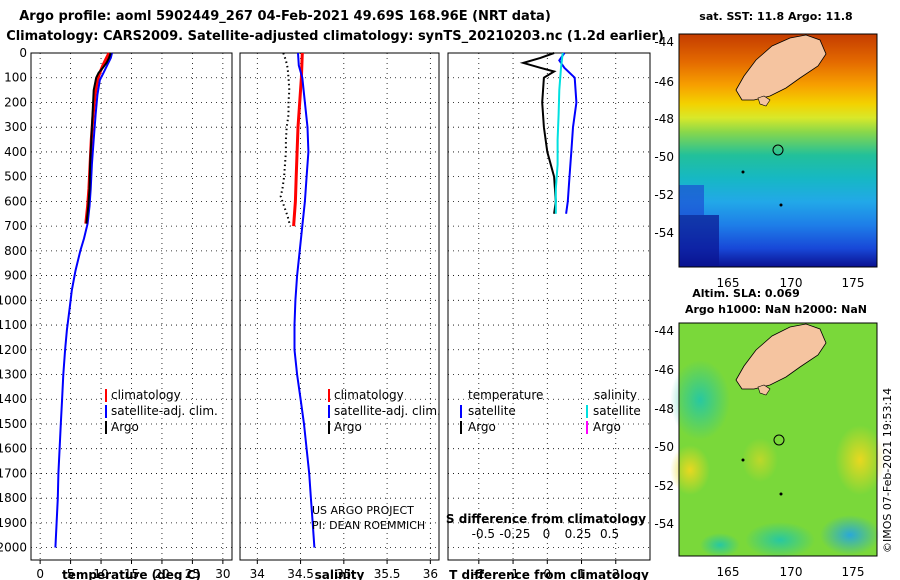 The width and height of the screenshot is (900, 580). What do you see at coordinates (547, 534) in the screenshot?
I see `s-tick-label: 0` at bounding box center [547, 534].